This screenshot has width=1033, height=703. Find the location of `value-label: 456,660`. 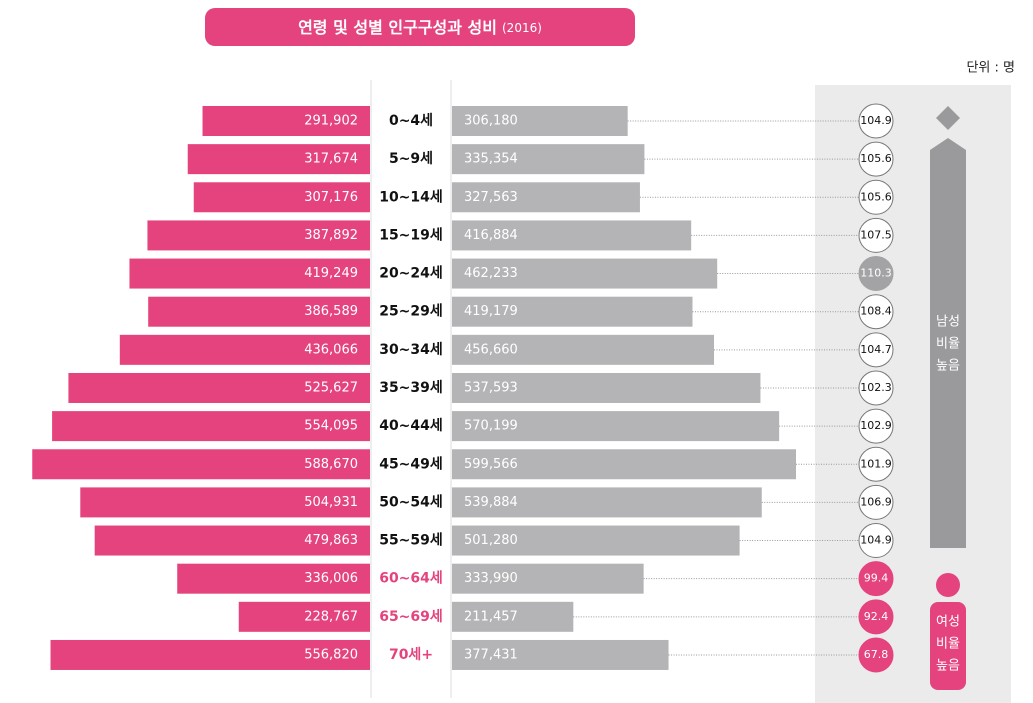

value-label: 456,660 is located at coordinates (491, 349).